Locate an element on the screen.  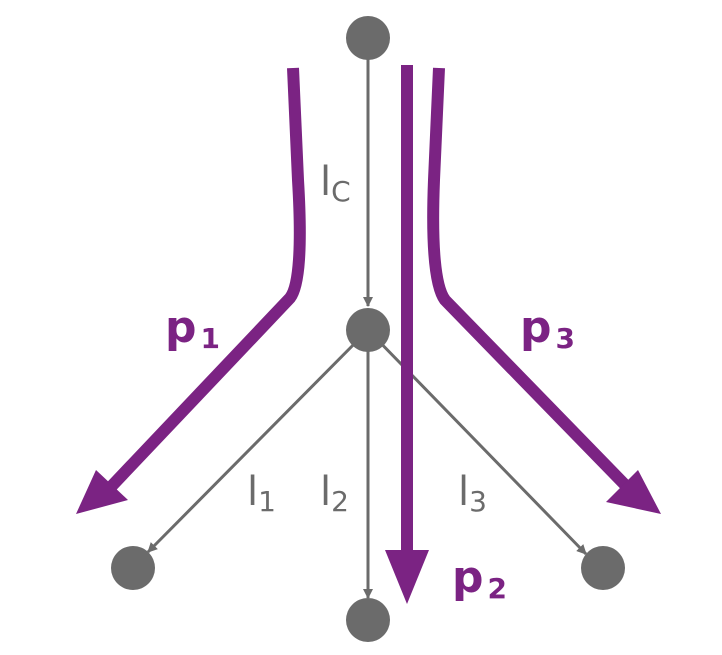
label-l1-base: l is located at coordinates (252, 492).